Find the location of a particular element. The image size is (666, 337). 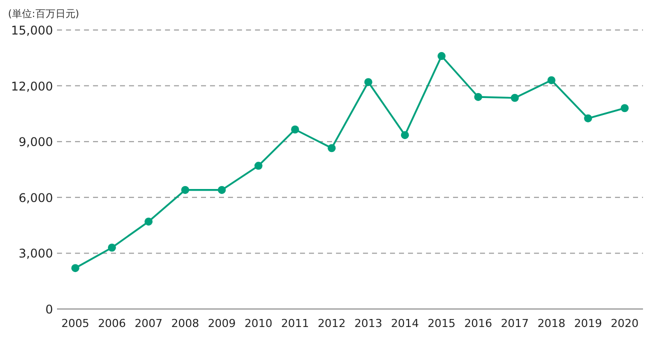

y-tick-label: 15,000 is located at coordinates (32, 31).